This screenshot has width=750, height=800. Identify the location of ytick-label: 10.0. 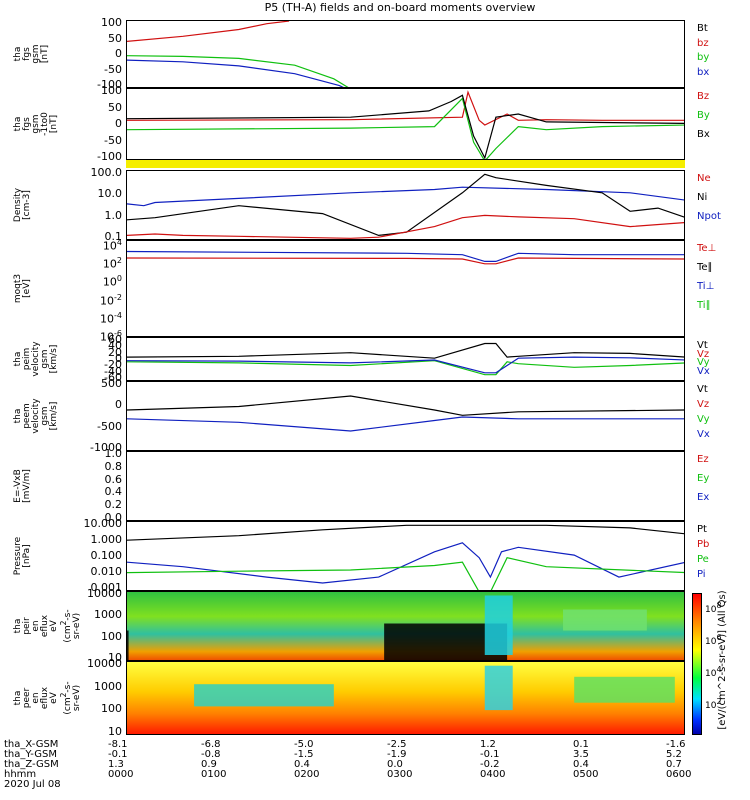
(110, 194).